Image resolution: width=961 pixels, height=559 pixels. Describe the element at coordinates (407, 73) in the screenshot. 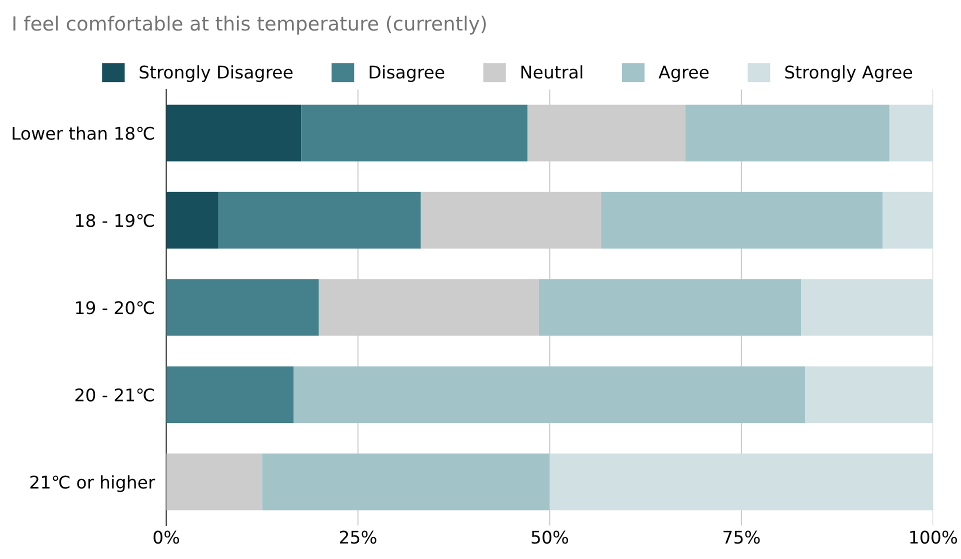

I see `legend-label: Disagree` at that location.